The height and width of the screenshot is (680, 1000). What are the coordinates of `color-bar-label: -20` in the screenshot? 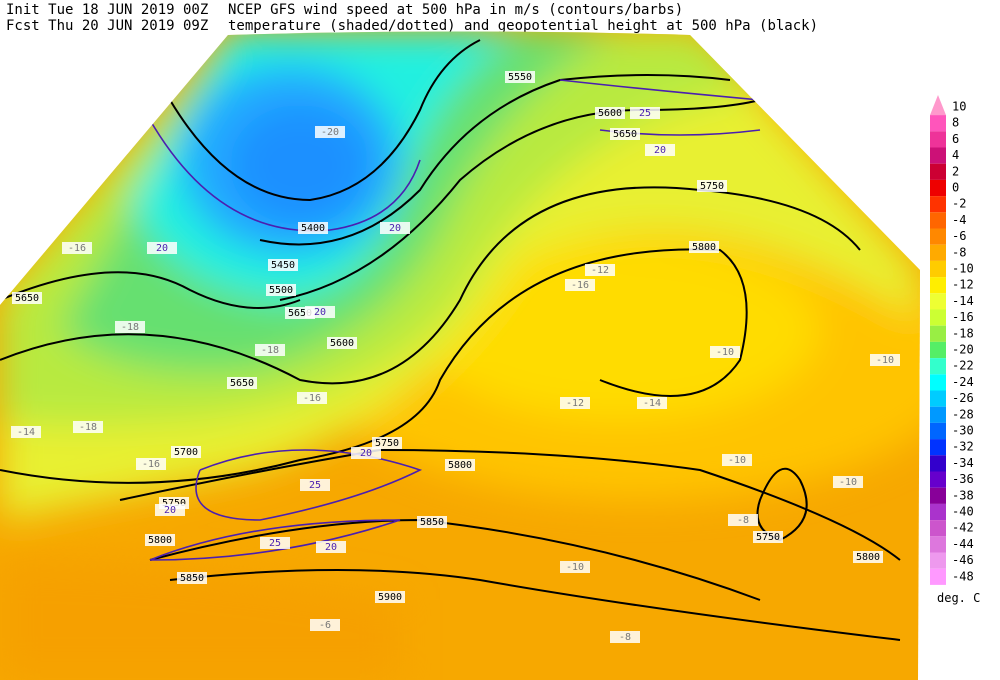 It's located at (963, 350).